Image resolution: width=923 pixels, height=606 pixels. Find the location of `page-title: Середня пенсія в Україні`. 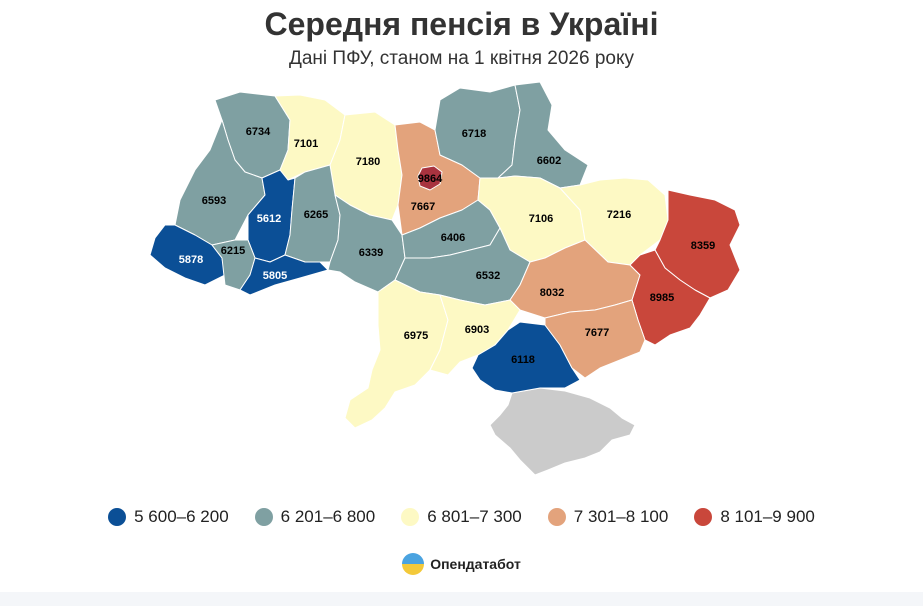

page-title: Середня пенсія в Україні is located at coordinates (461, 24).